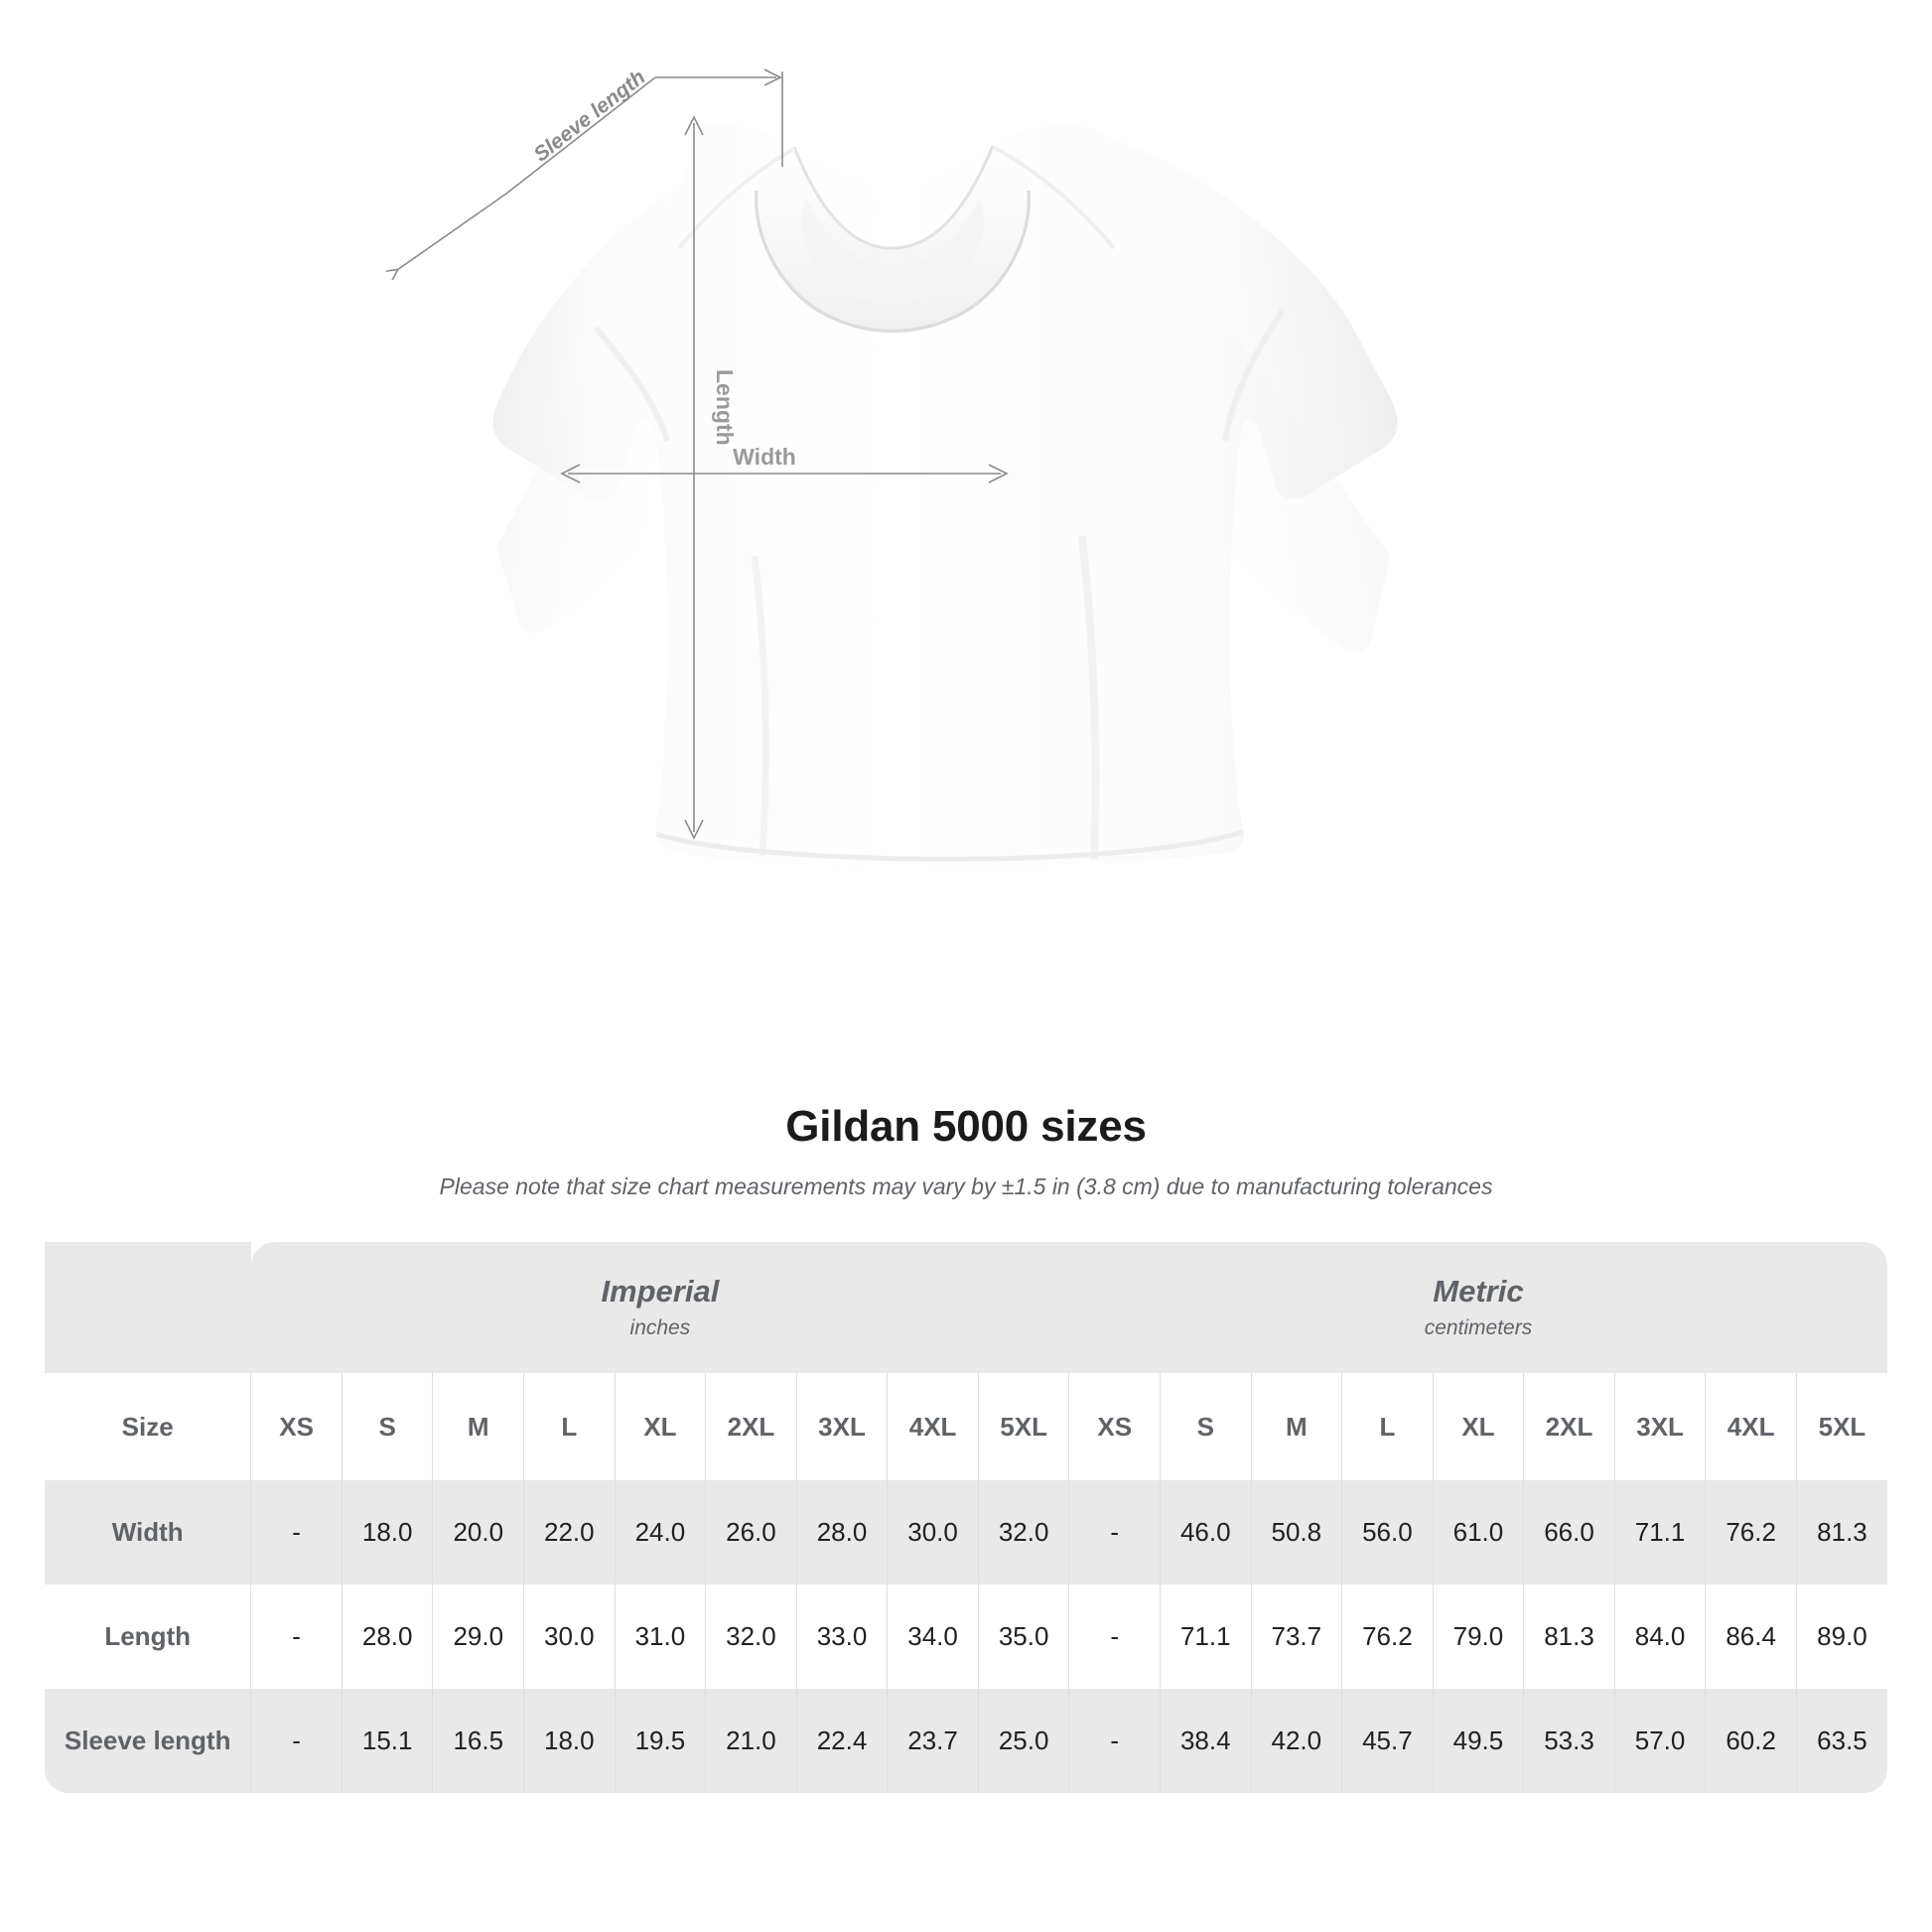  I want to click on column-header-metric-2xl: 2XL, so click(1569, 1427).